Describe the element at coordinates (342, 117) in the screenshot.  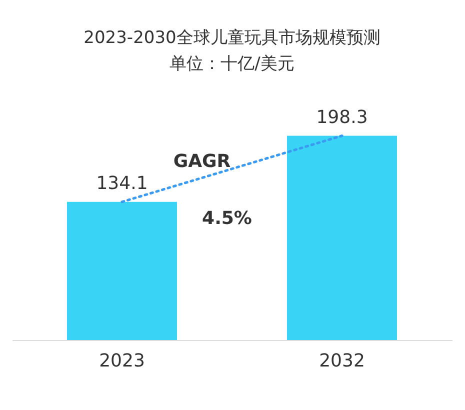
I see `data-label: 198.3` at that location.